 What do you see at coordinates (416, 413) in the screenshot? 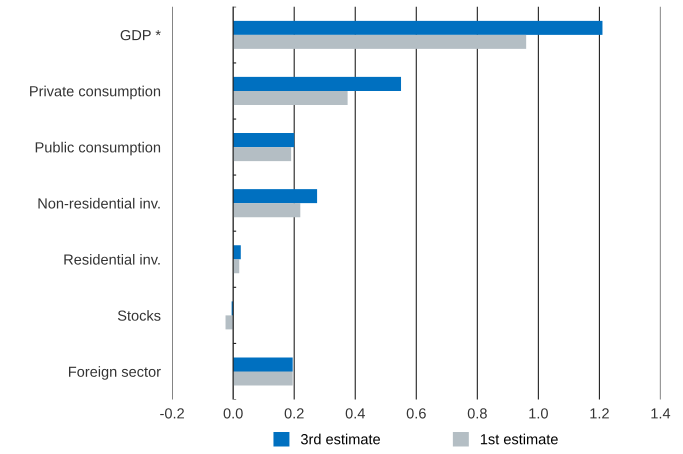
I see `x-tick-label: 0.6` at bounding box center [416, 413].